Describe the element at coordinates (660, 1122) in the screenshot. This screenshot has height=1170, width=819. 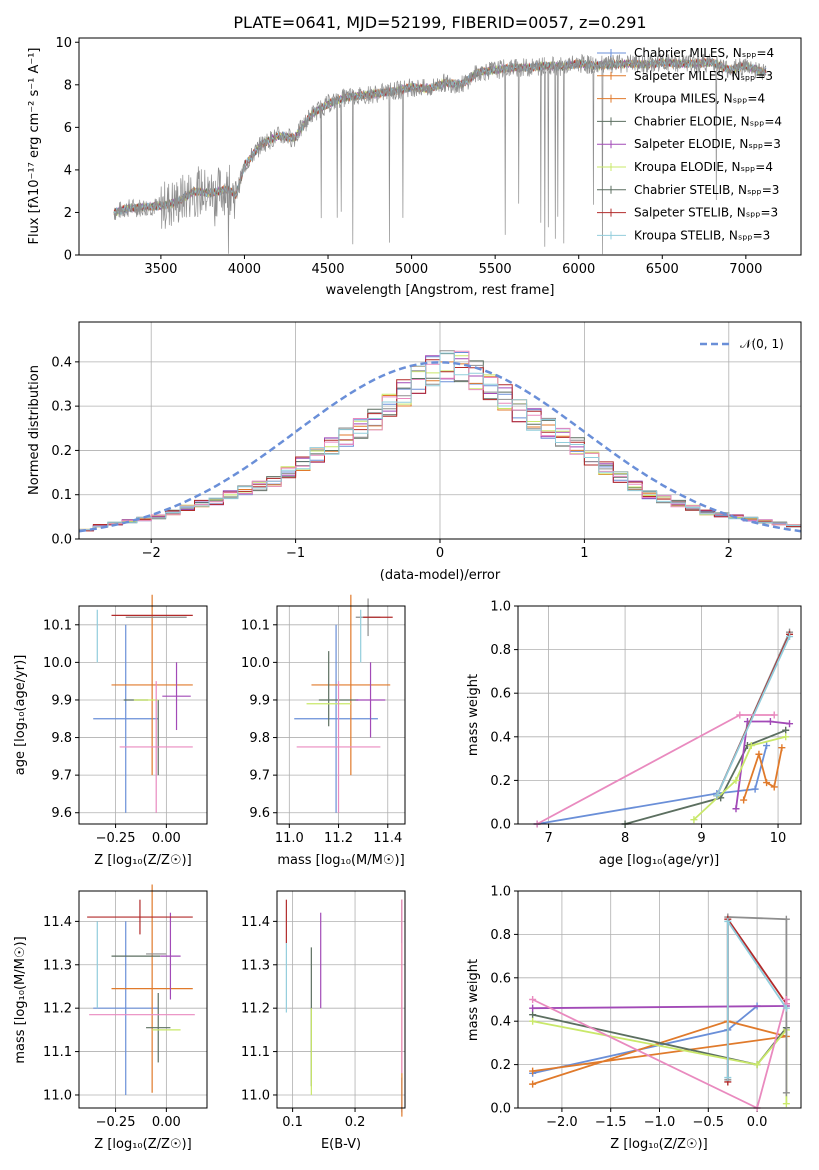
I see `weight-z-xtick-label: −1.0` at that location.